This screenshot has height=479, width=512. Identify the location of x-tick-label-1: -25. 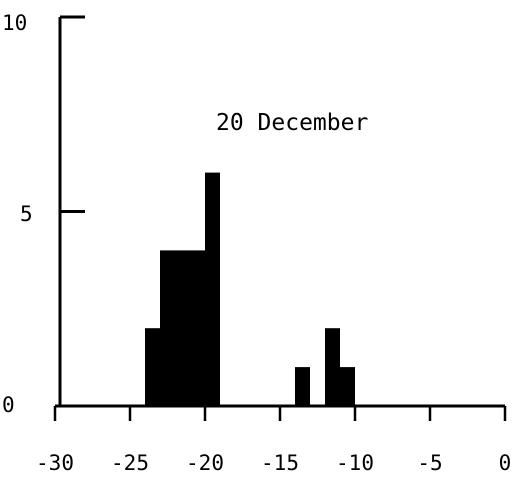
(130, 463).